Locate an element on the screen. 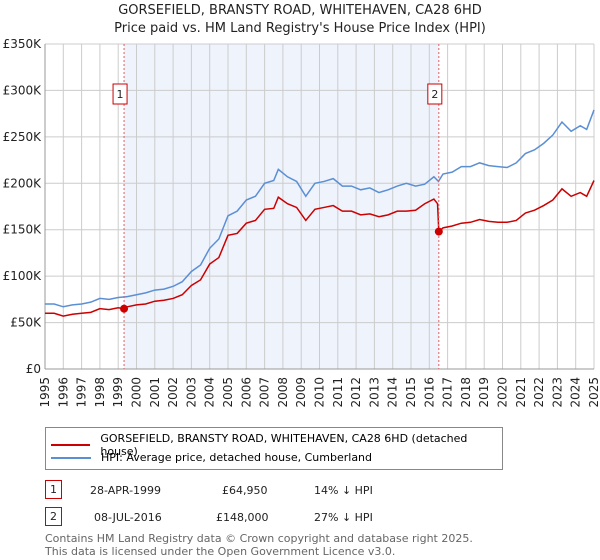  y-tick-label: £300K is located at coordinates (23, 90).